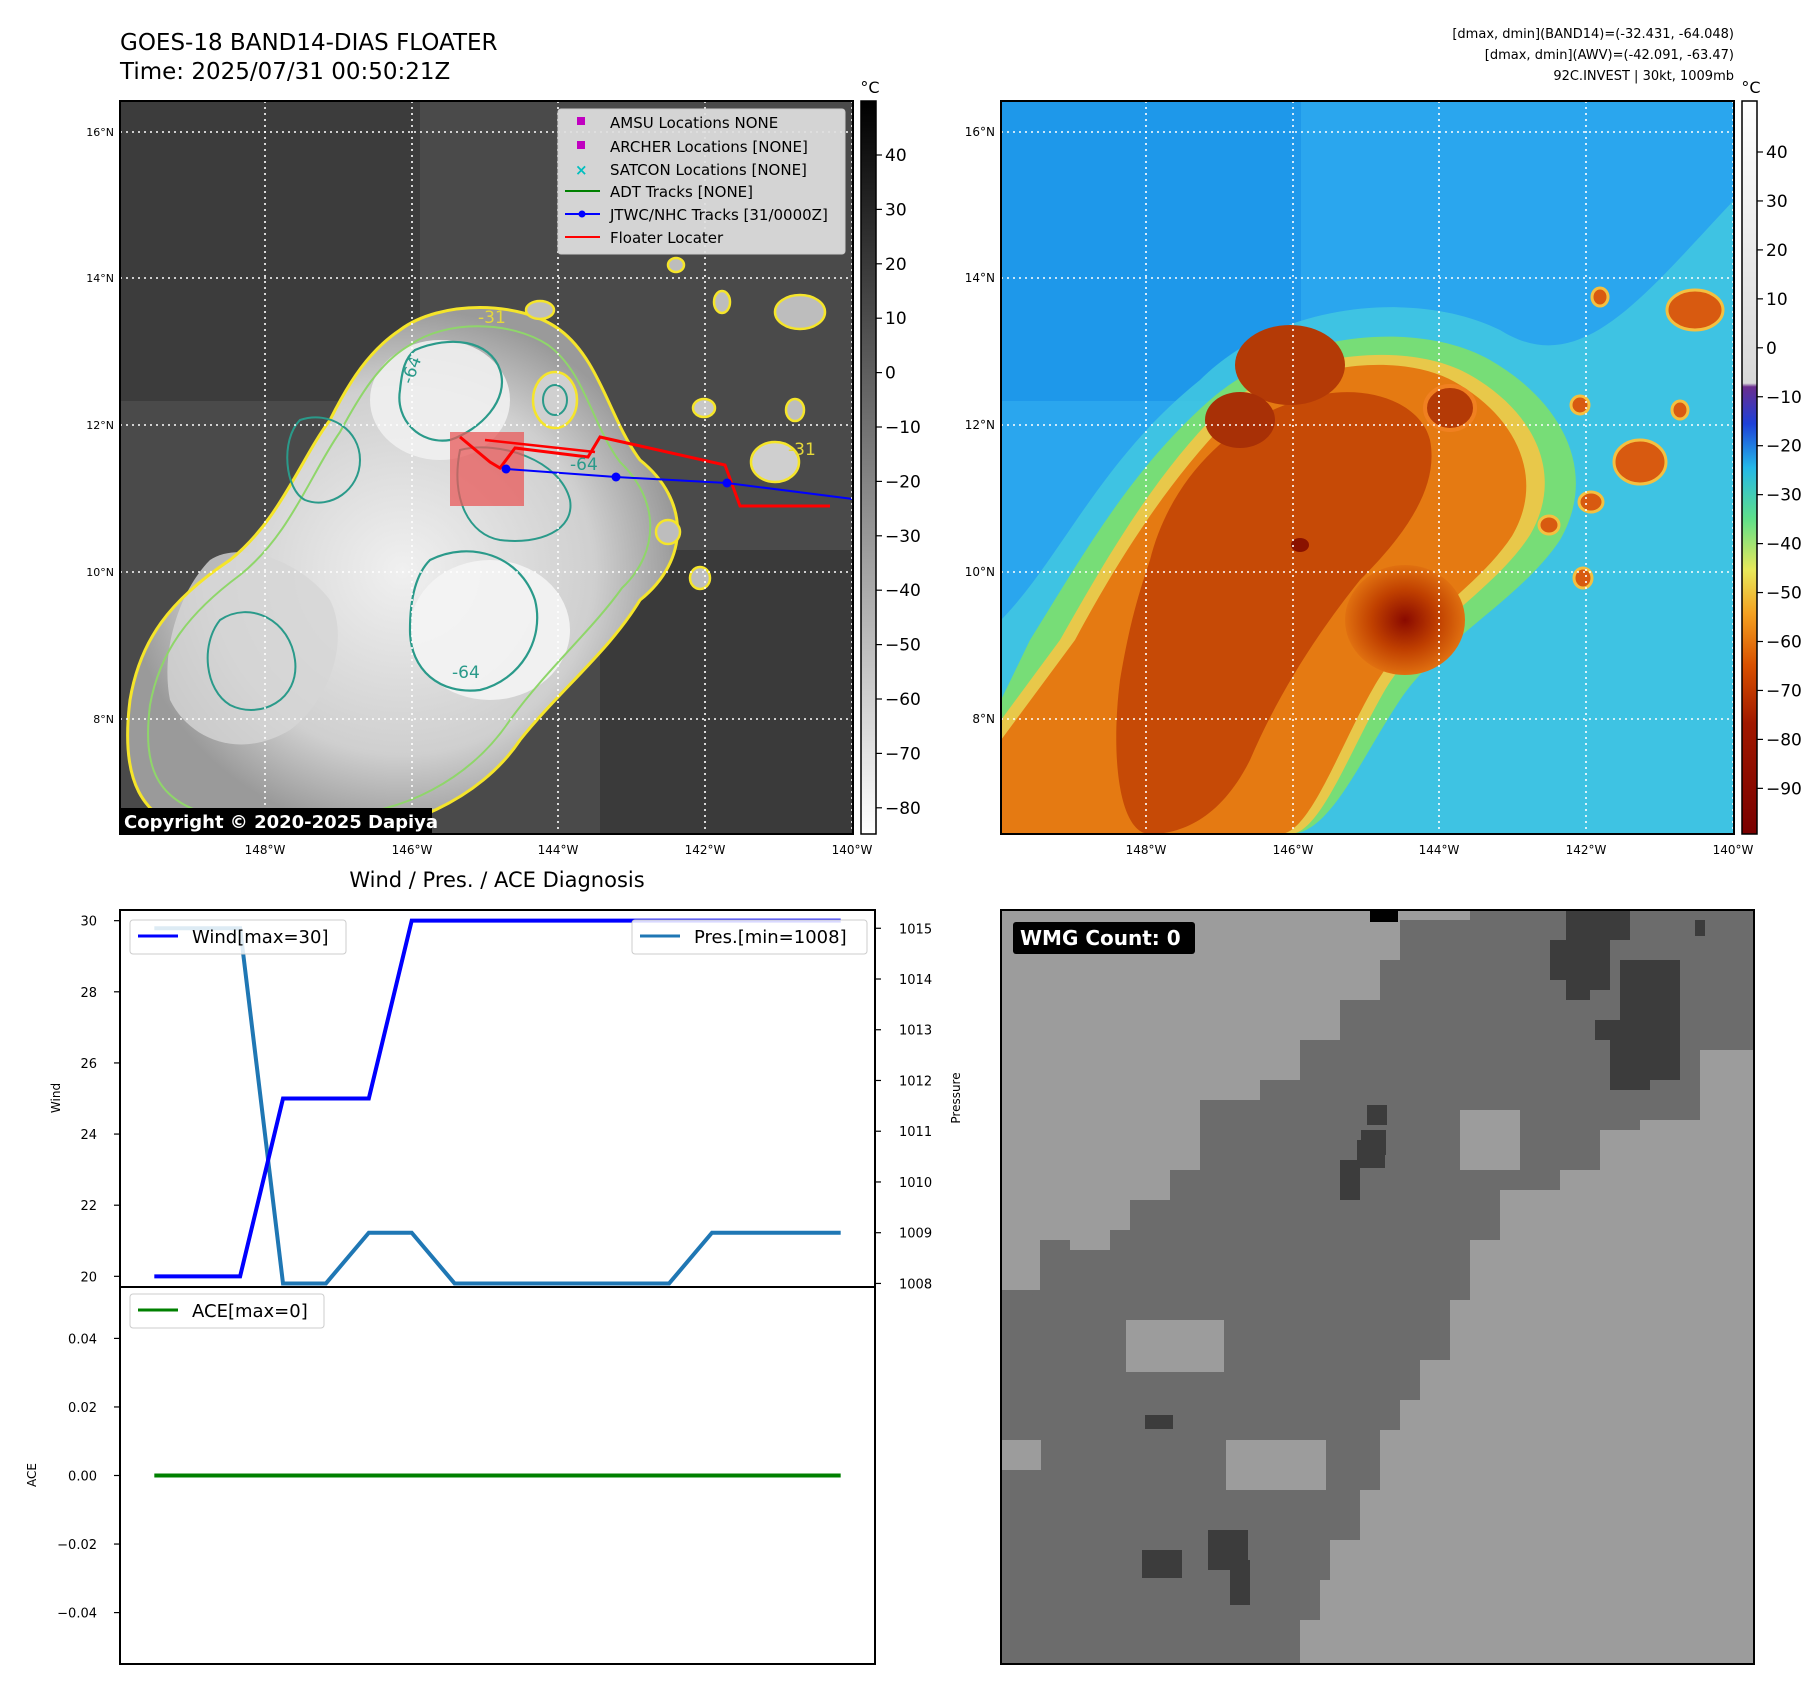 The width and height of the screenshot is (1813, 1690). What do you see at coordinates (88, 922) in the screenshot?
I see `wind-tick-label: 30` at bounding box center [88, 922].